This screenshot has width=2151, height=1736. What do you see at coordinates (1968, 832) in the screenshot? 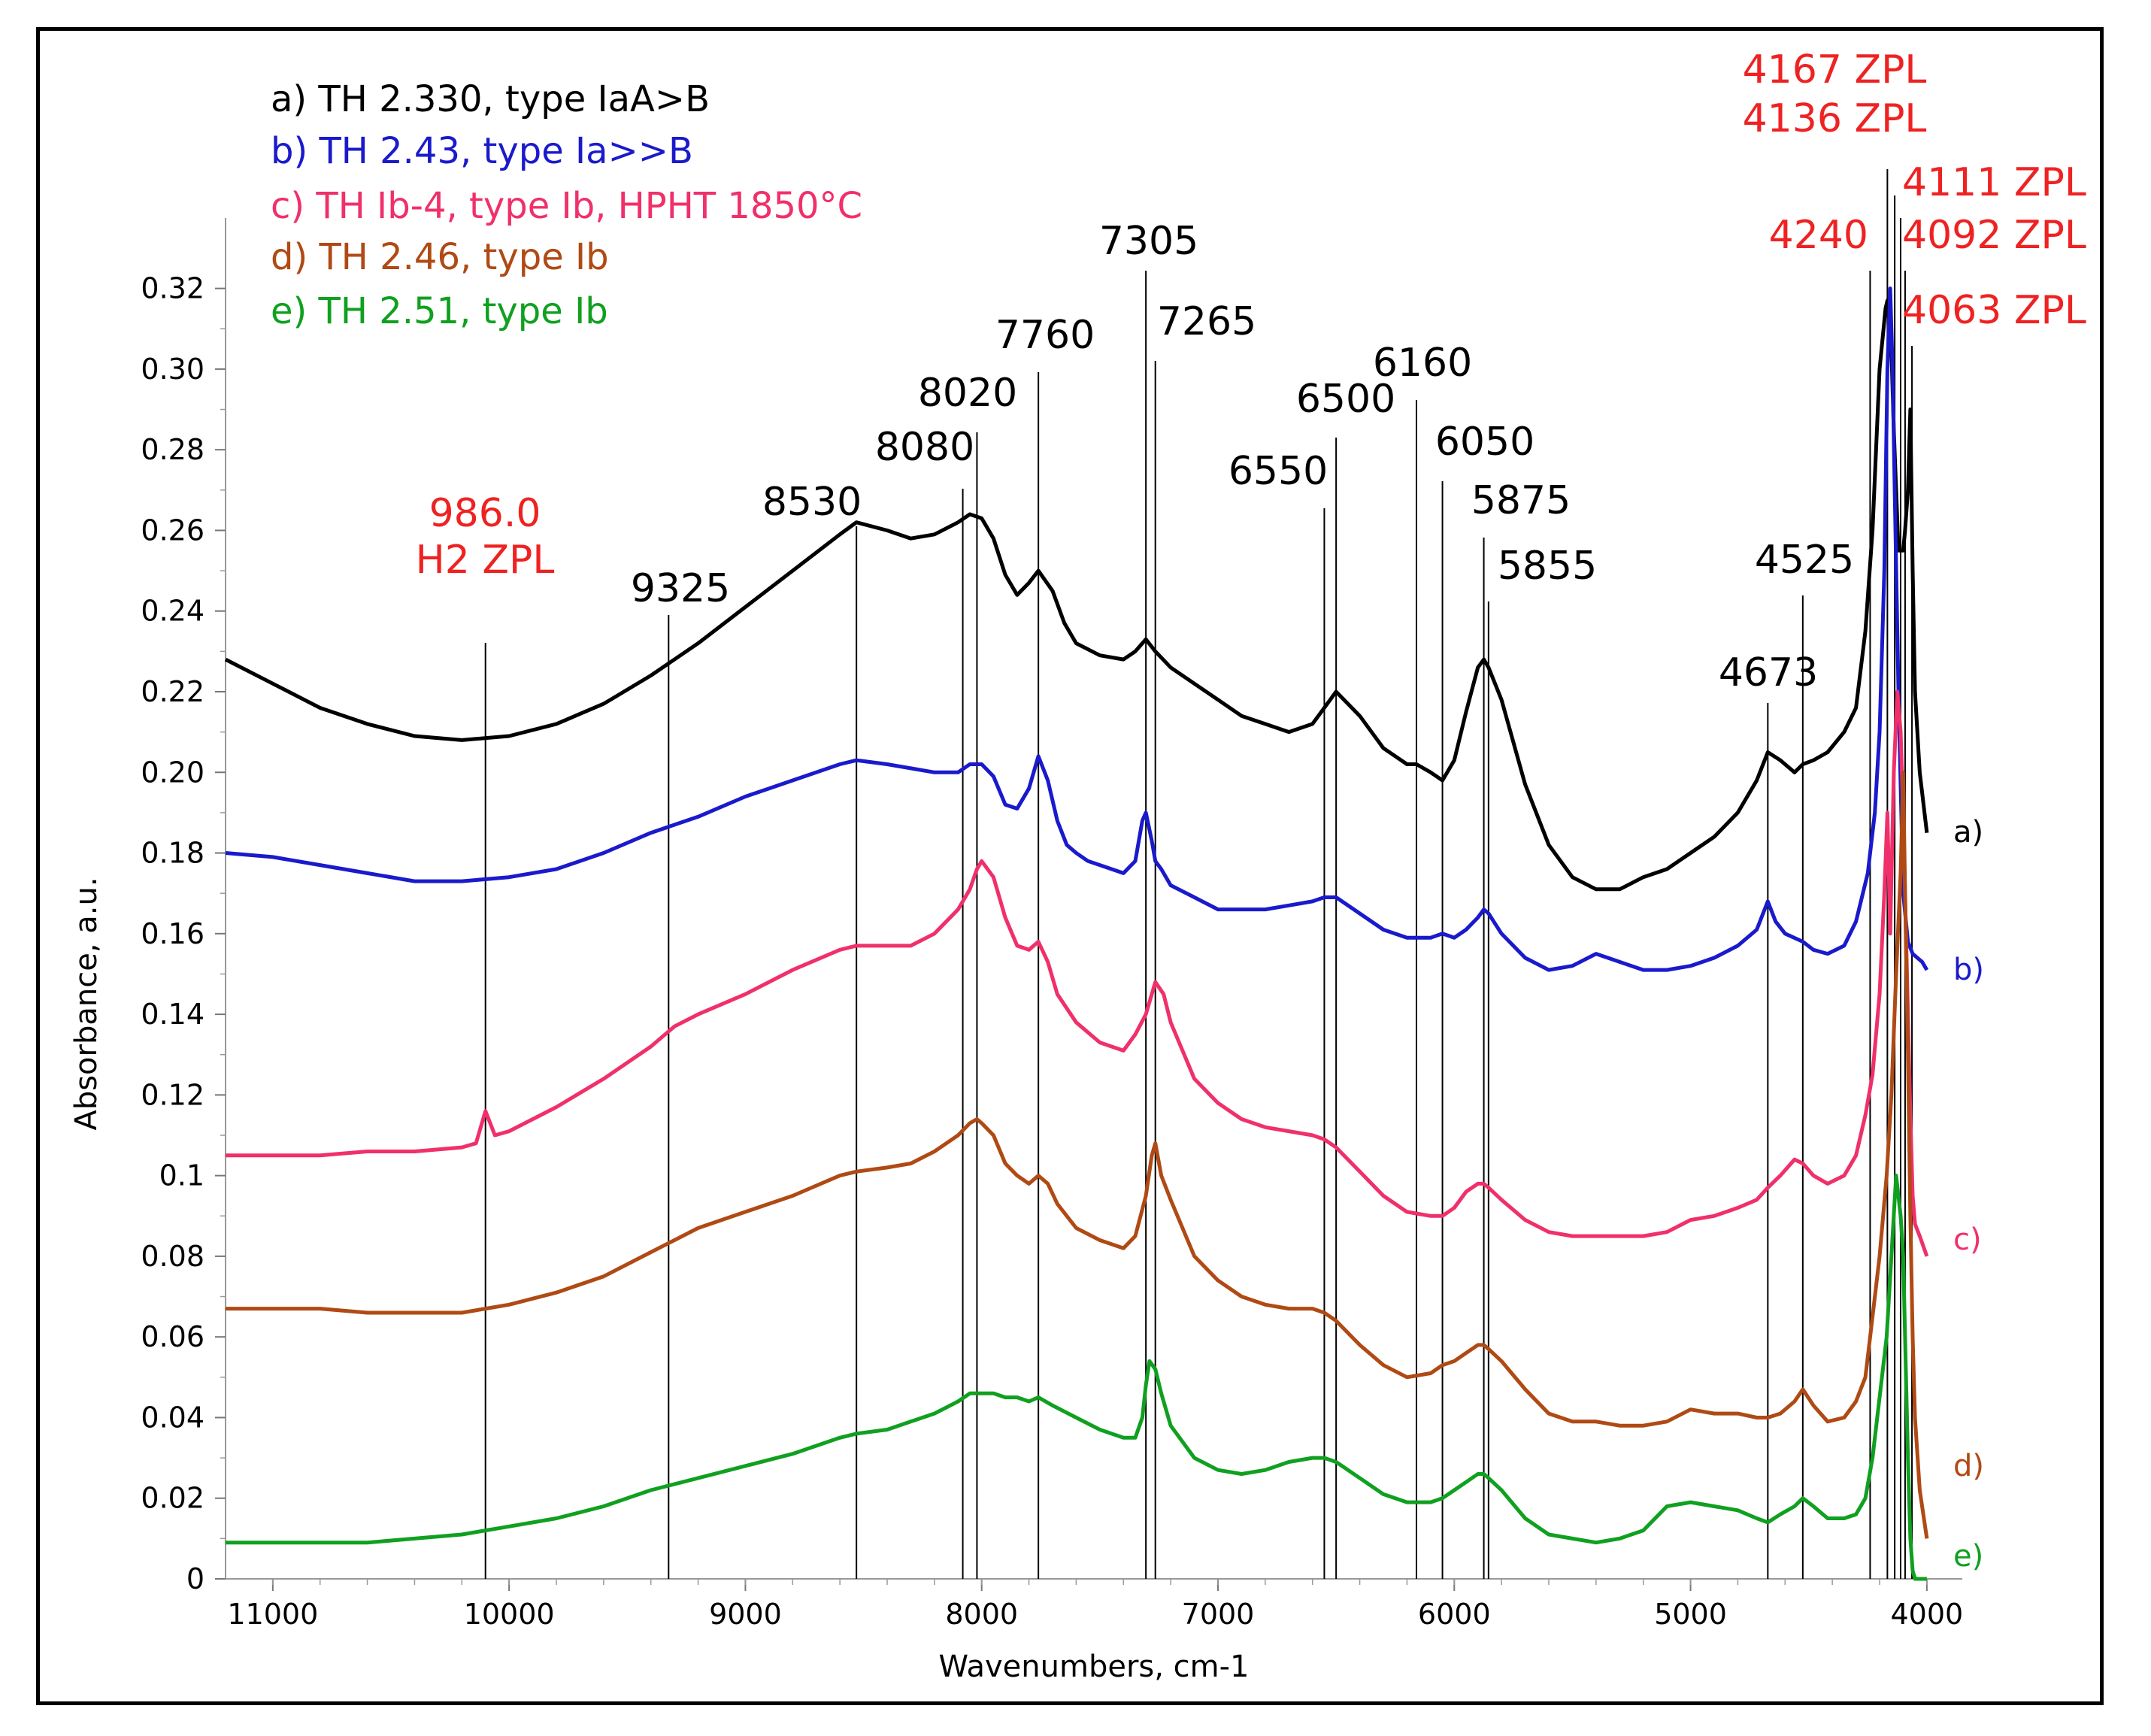
I see `series-tag: a)` at bounding box center [1968, 832].